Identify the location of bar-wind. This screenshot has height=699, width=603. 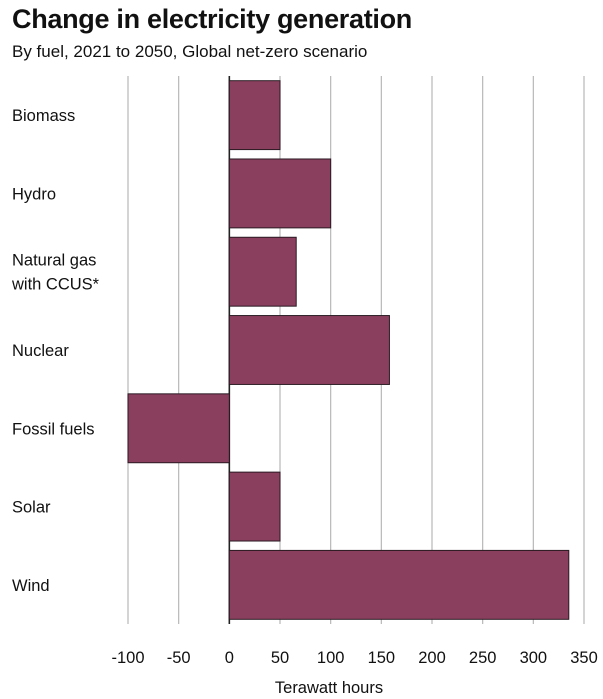
(399, 584).